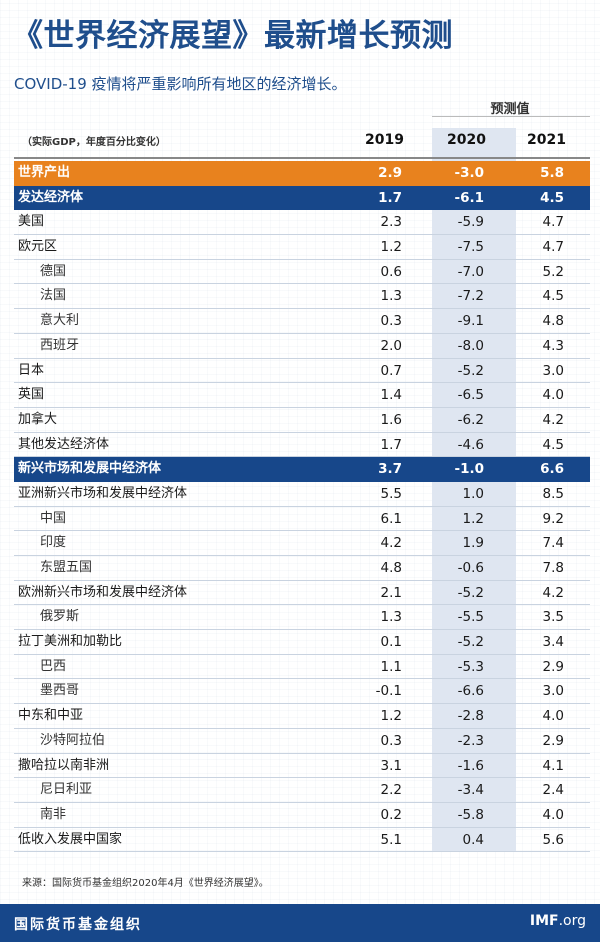 The width and height of the screenshot is (600, 942). I want to click on value-2019: 1.7, so click(391, 444).